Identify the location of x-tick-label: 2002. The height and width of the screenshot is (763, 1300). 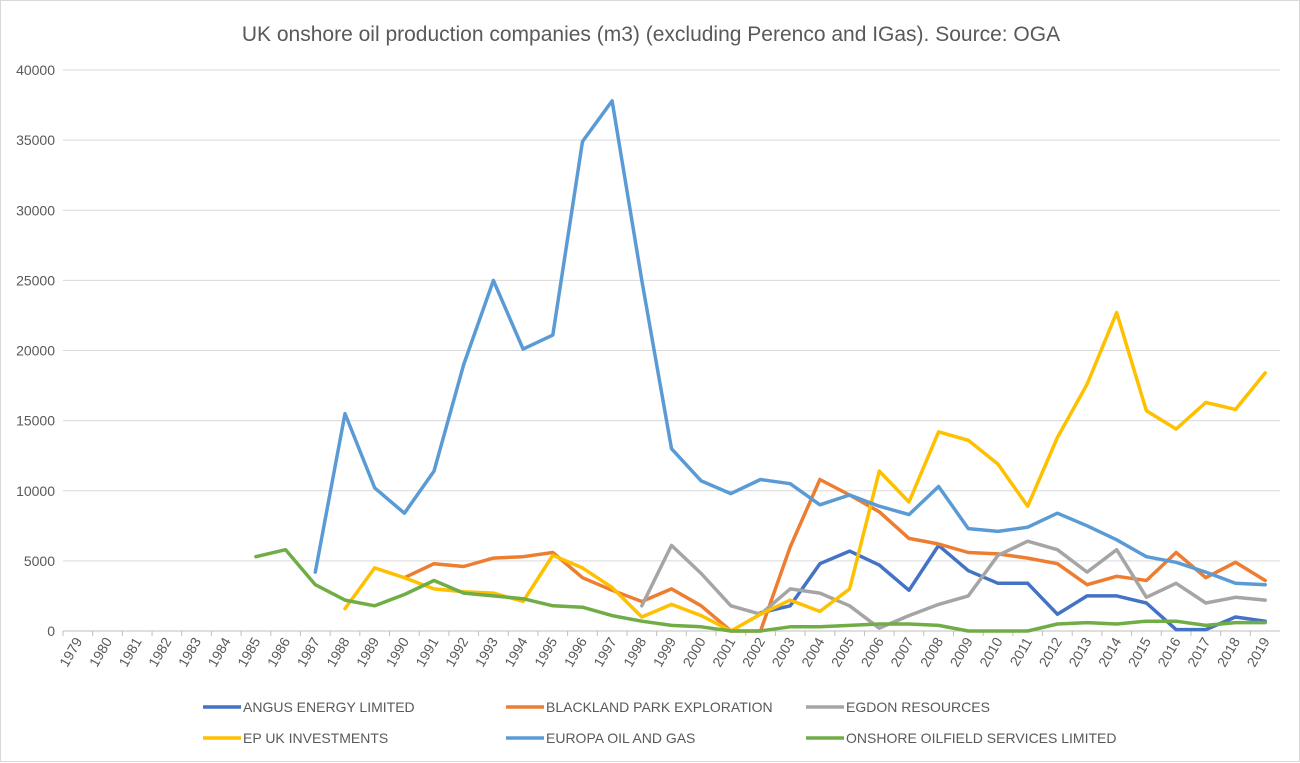
(754, 651).